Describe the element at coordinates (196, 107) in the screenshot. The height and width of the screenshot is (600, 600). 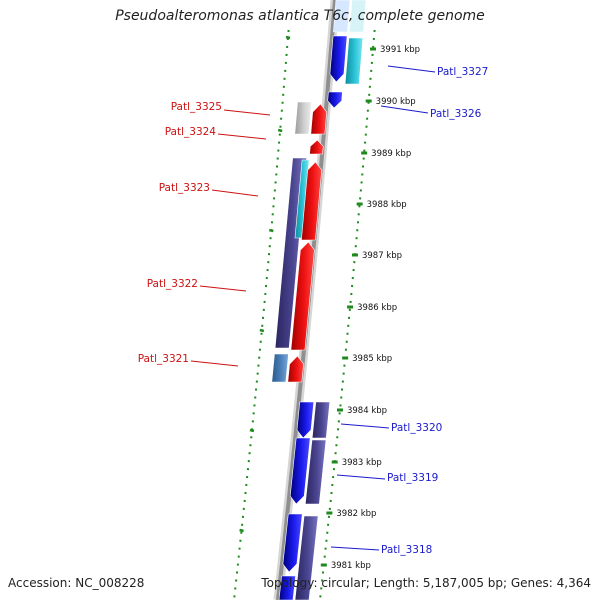
I see `gene-label: Patl_3325` at that location.